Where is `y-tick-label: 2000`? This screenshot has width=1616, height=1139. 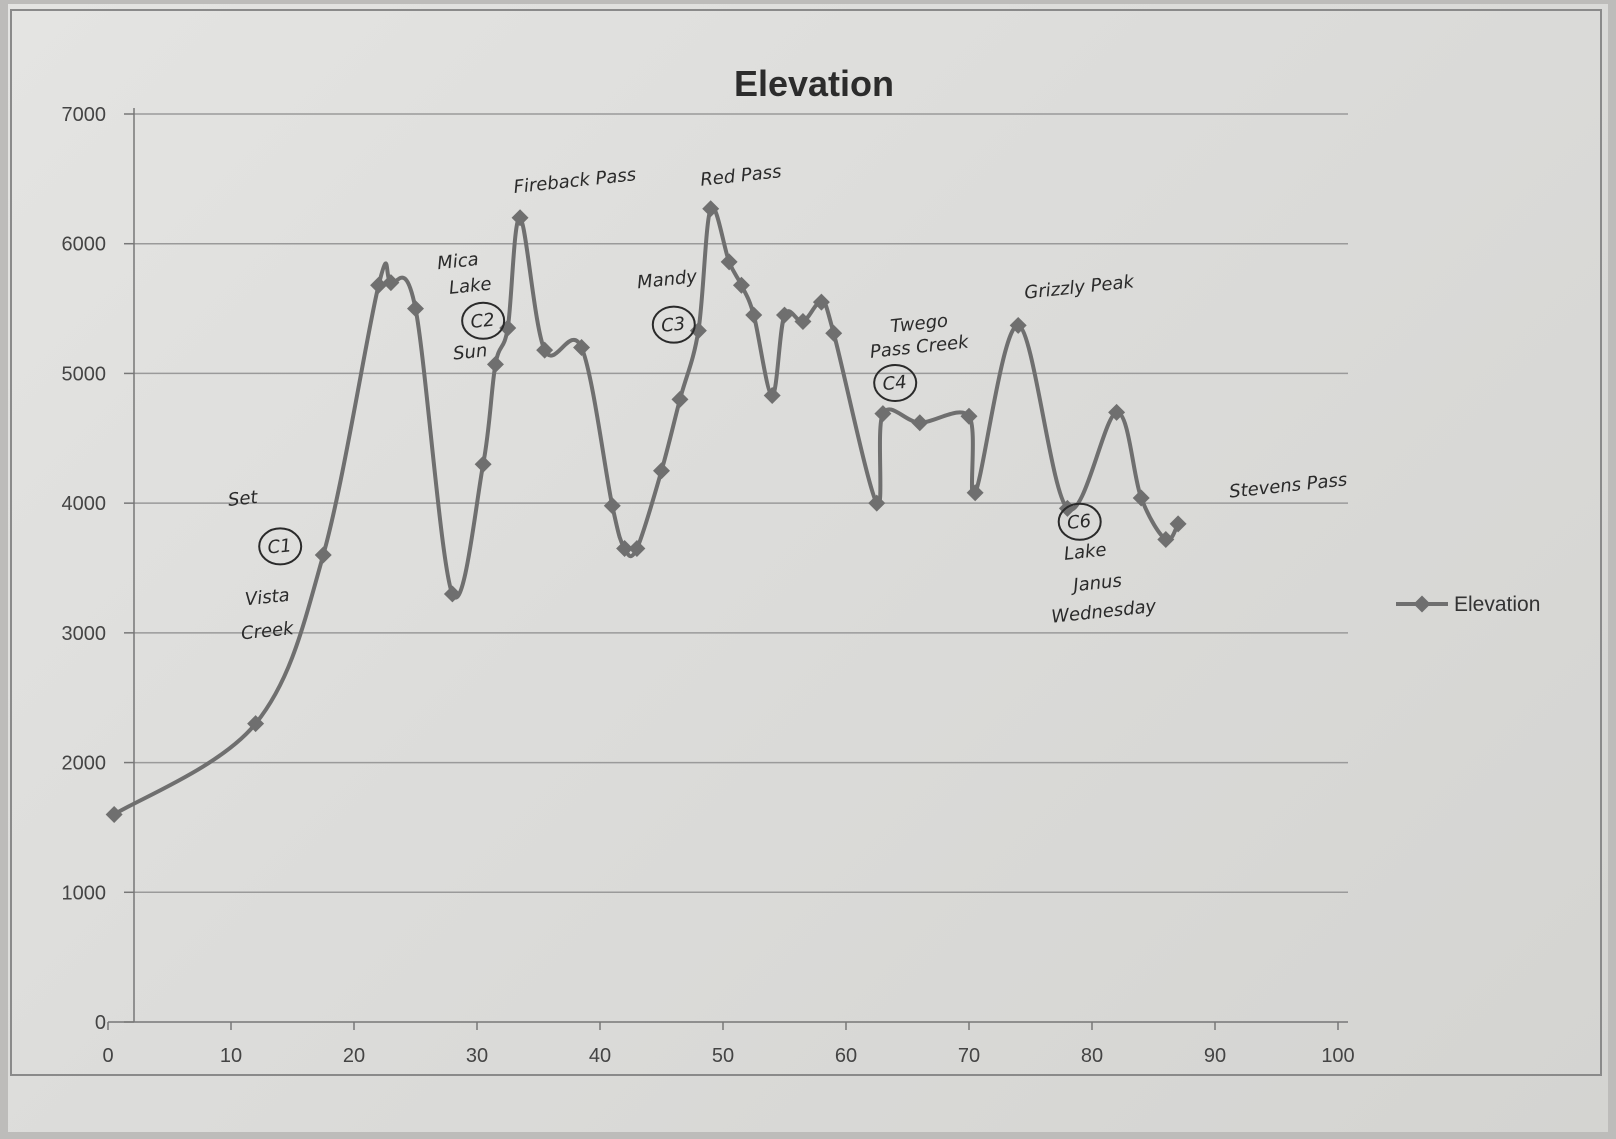 y-tick-label: 2000 is located at coordinates (84, 764).